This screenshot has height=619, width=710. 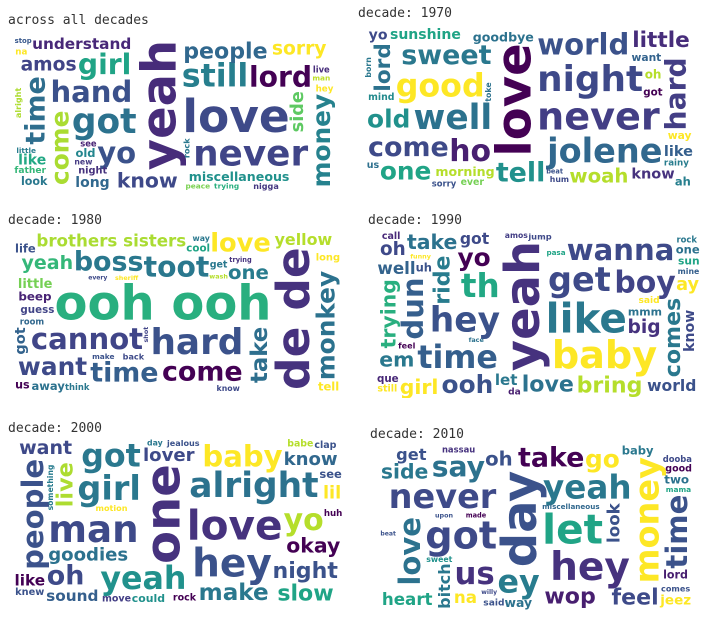 What do you see at coordinates (25, 248) in the screenshot?
I see `cloud-word: life` at bounding box center [25, 248].